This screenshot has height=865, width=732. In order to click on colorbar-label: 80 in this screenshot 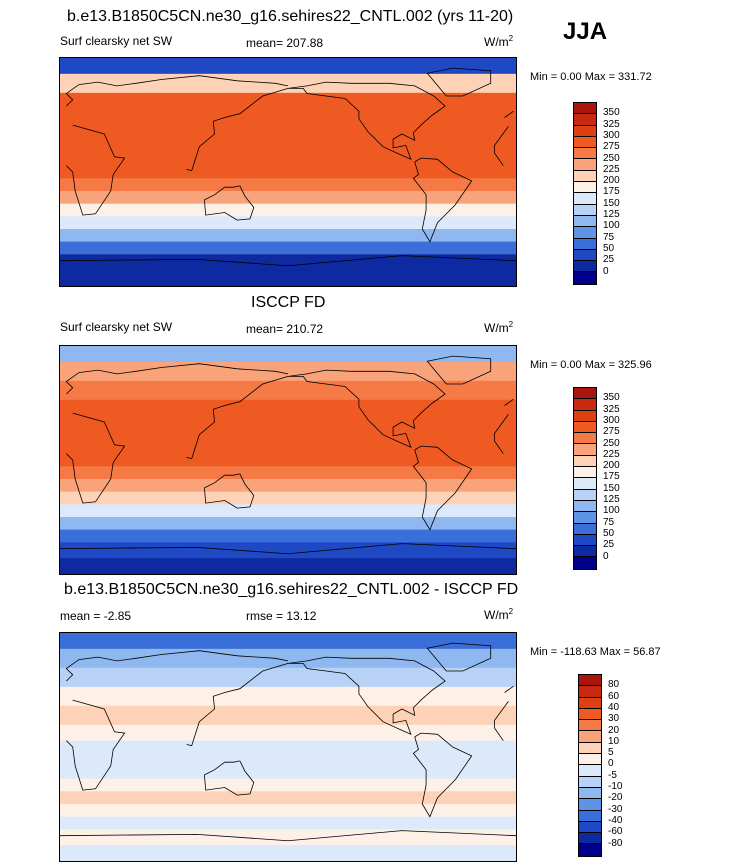, I will do `click(614, 685)`.